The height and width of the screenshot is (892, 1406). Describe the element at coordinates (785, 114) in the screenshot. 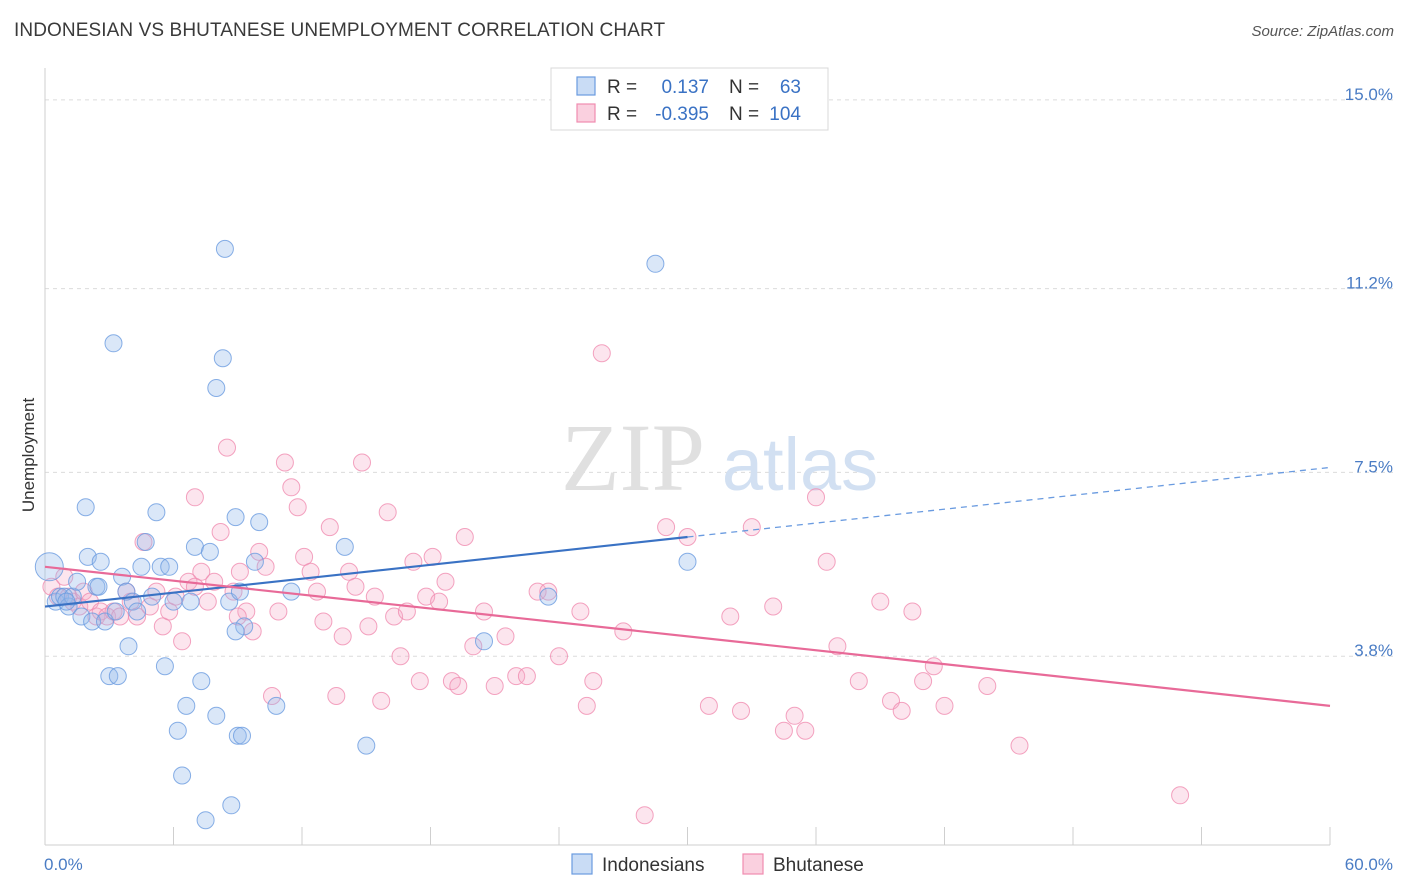

I see `legend-n-value-2: 104` at that location.